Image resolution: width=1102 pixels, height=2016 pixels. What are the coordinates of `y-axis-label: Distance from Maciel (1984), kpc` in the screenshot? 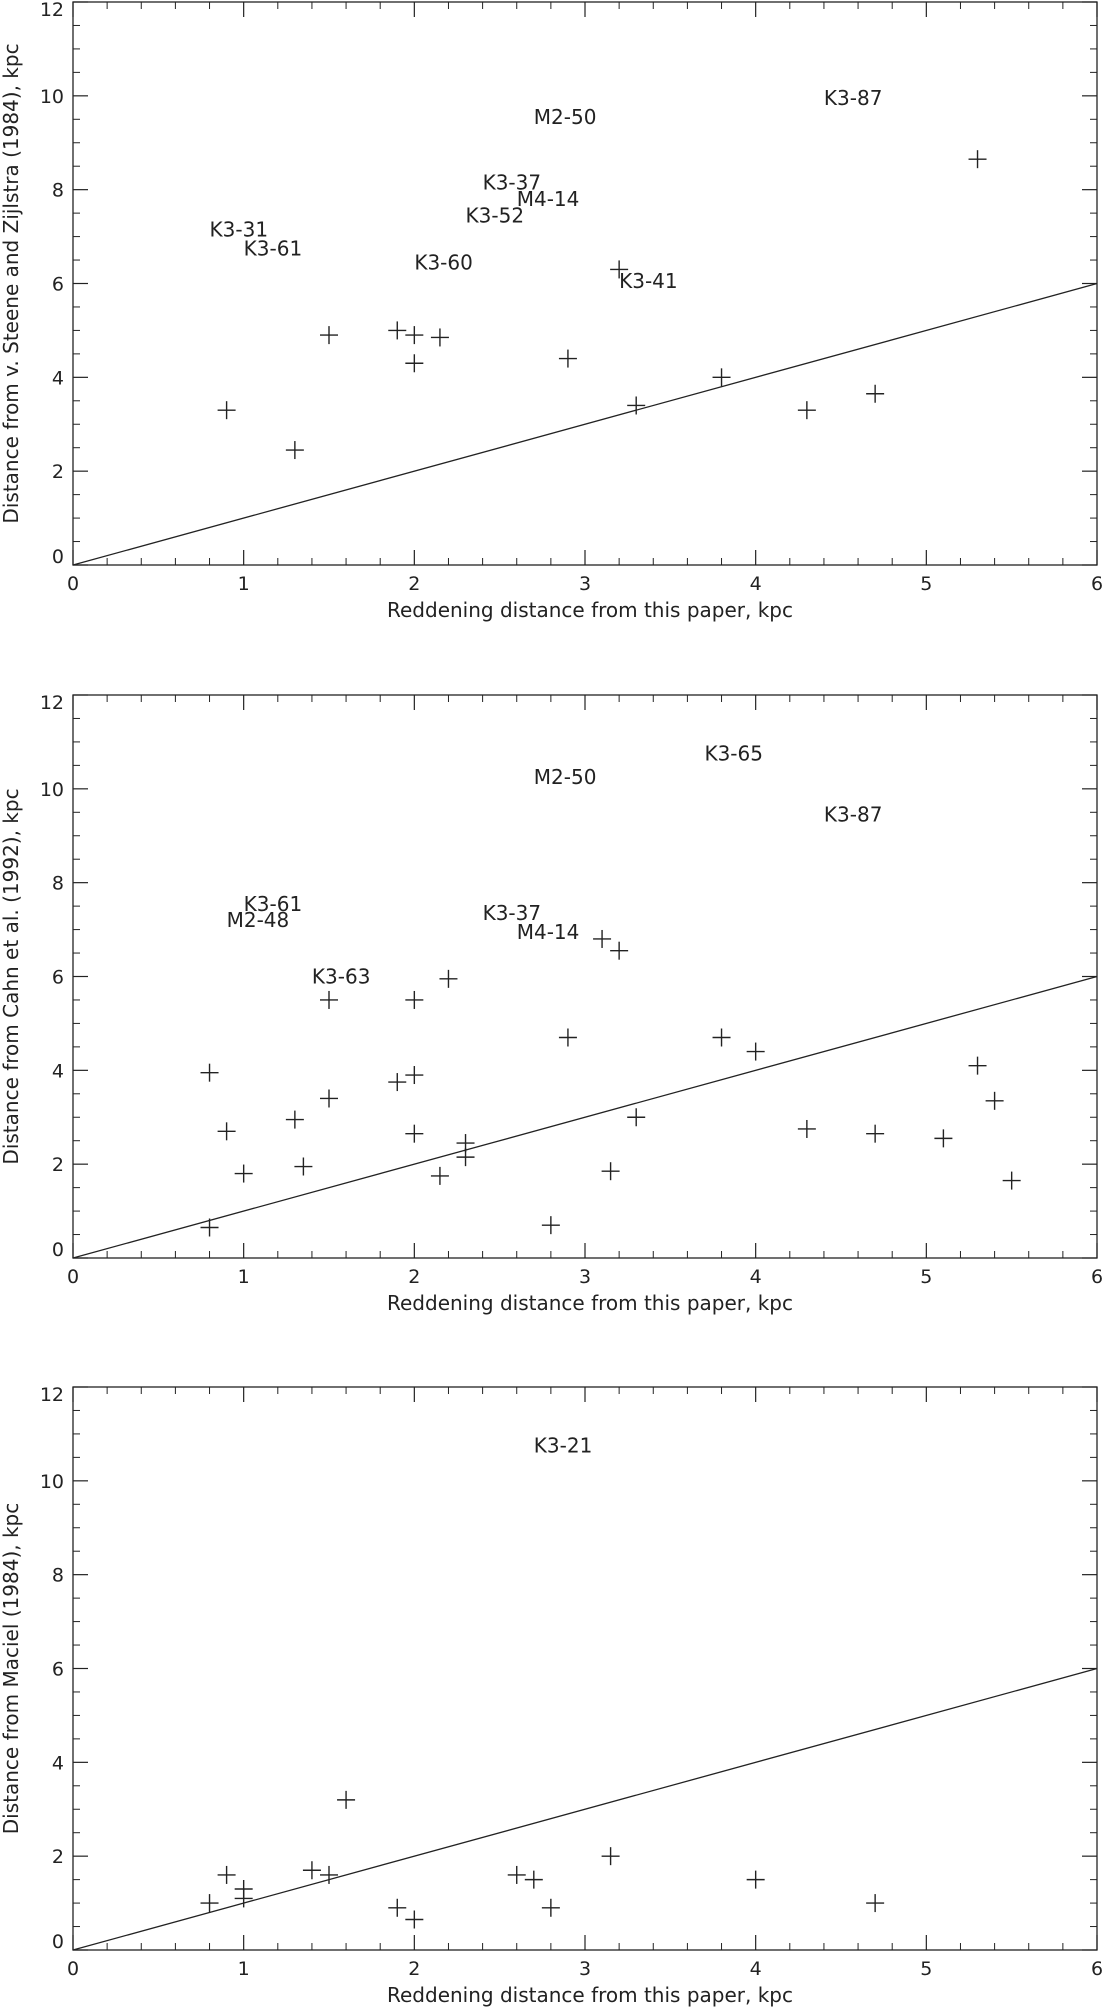 It's located at (11, 1668).